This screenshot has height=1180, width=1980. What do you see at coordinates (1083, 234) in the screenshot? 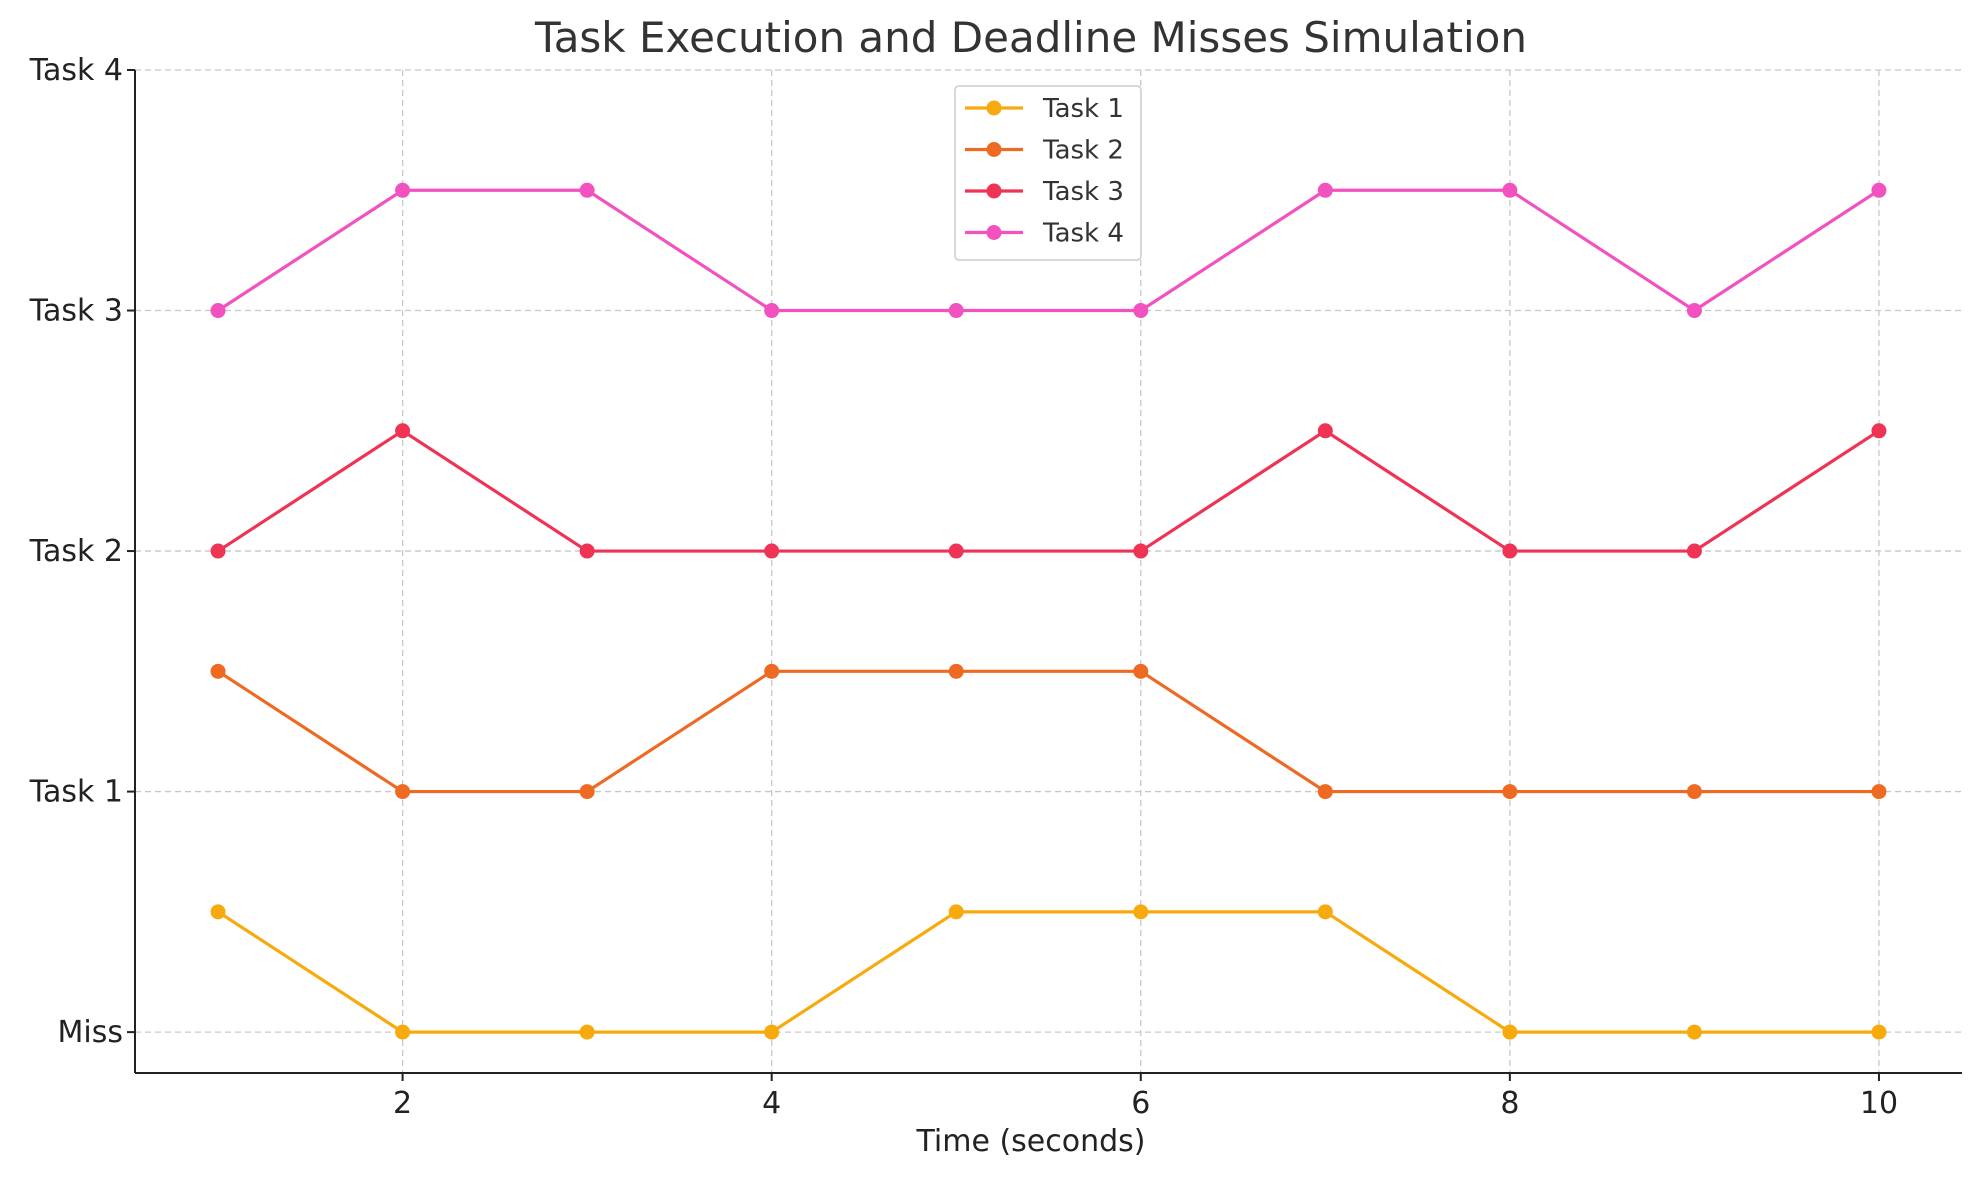
I see `legend-label: Task 4` at bounding box center [1083, 234].